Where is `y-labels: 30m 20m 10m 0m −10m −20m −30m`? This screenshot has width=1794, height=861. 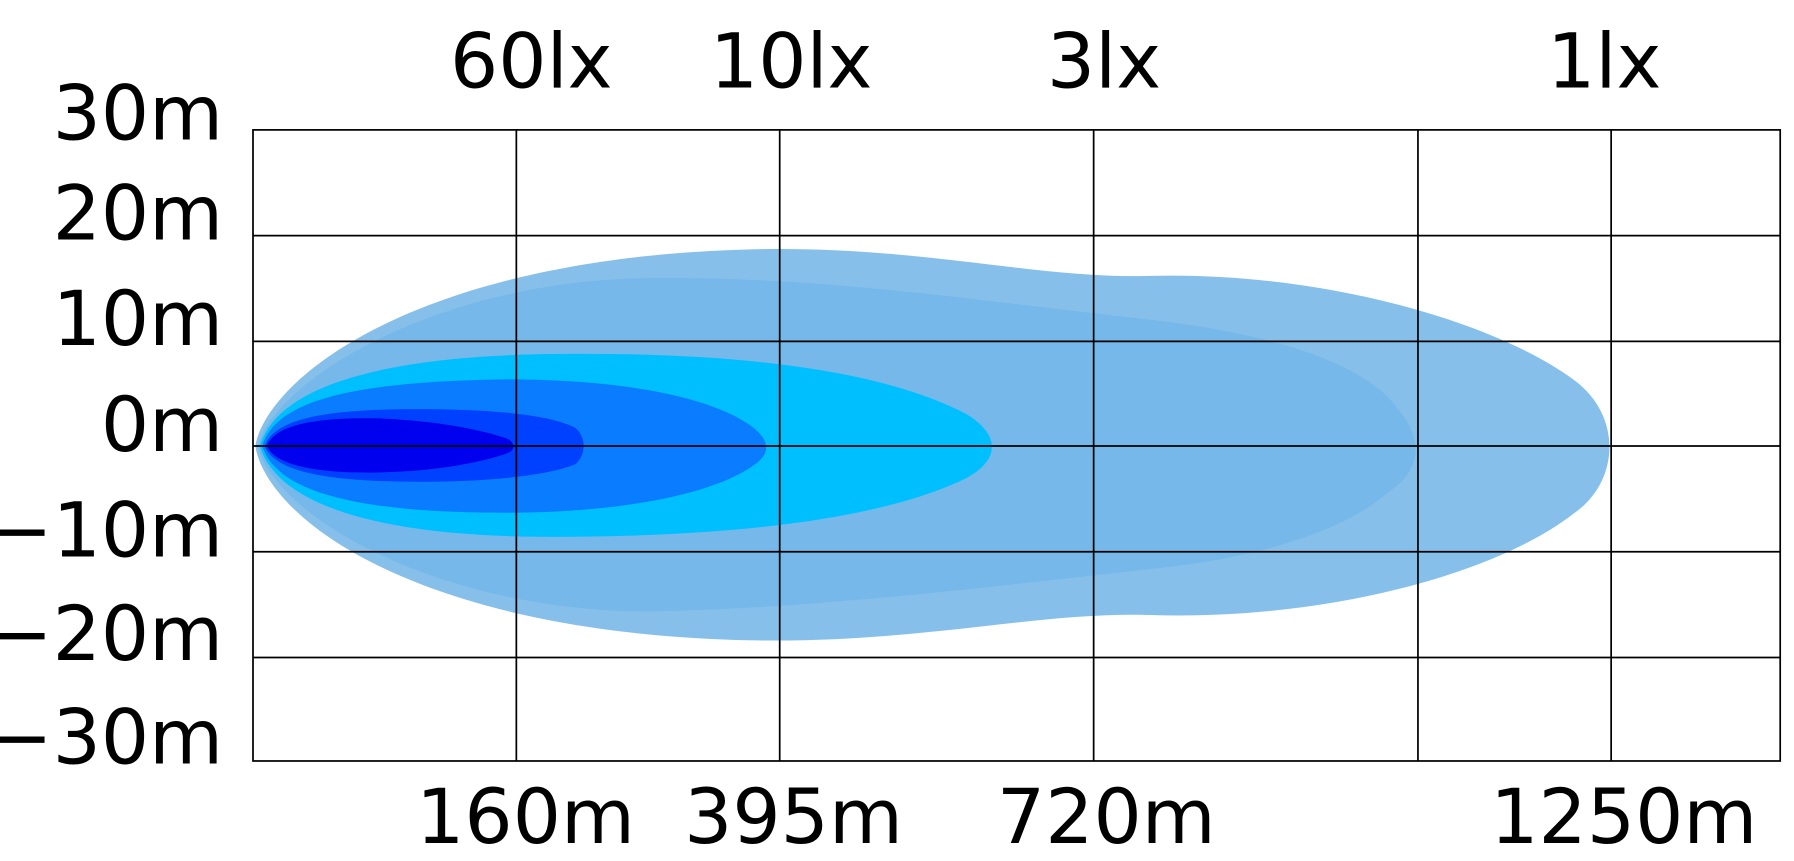
y-labels: 30m 20m 10m 0m −10m −20m −30m is located at coordinates (111, 425).